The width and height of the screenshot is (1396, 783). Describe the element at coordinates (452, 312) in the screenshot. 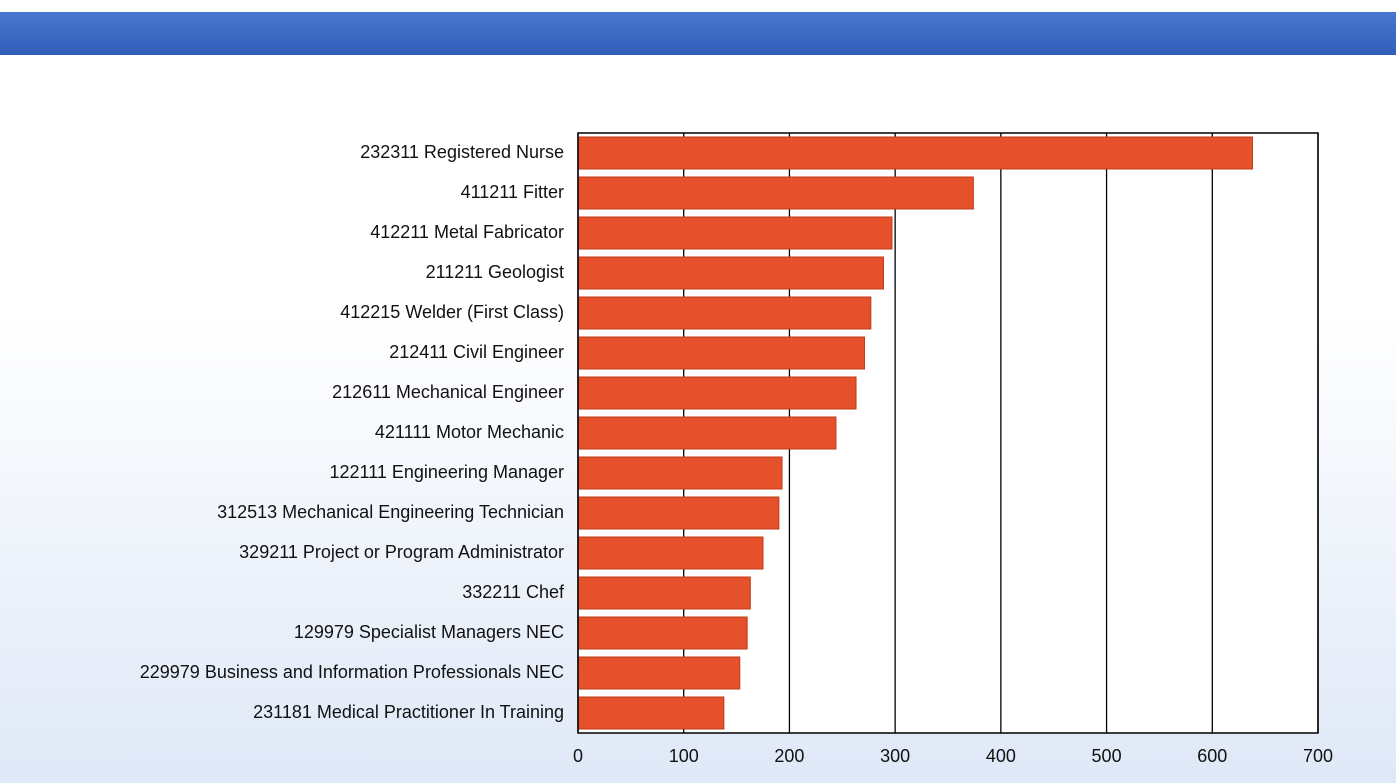

I see `y-tick-label: 412215 Welder (First Class)` at that location.